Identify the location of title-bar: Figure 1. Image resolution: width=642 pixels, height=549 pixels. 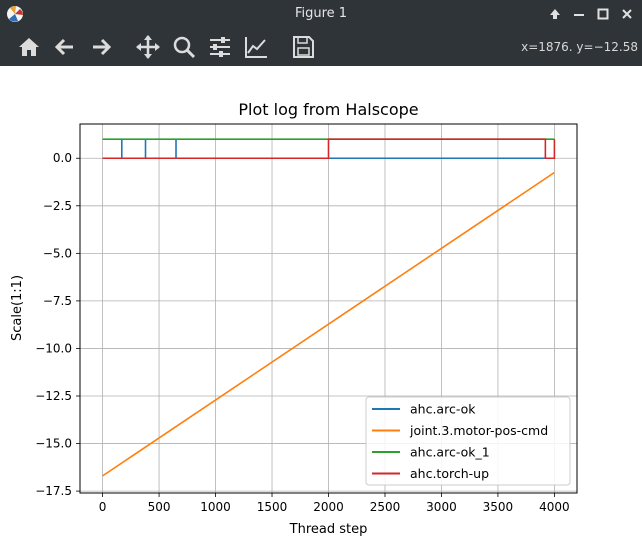
(321, 14).